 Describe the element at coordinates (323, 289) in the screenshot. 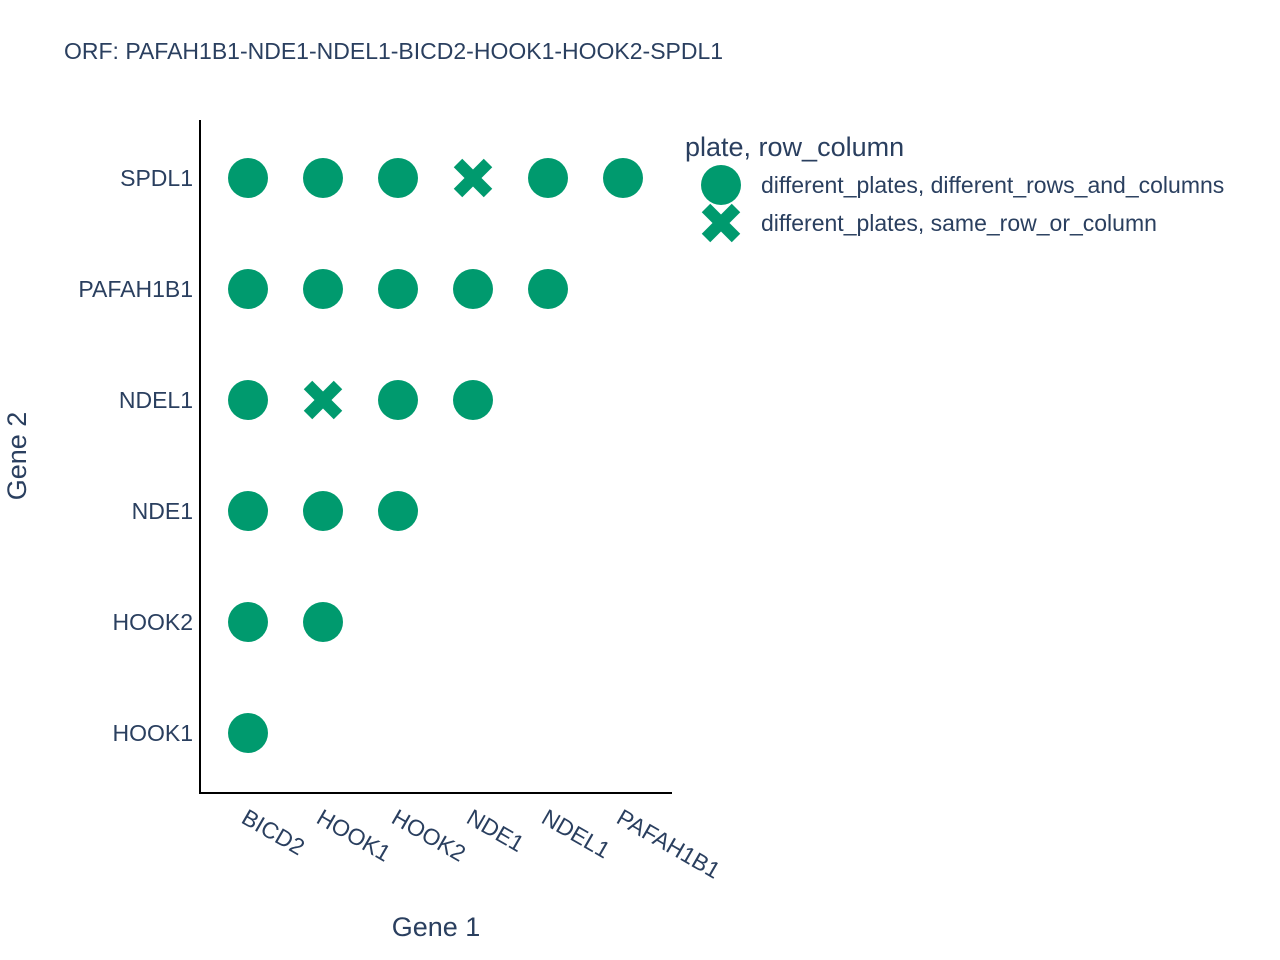

I see `marker-hook1-pafah1b1` at that location.